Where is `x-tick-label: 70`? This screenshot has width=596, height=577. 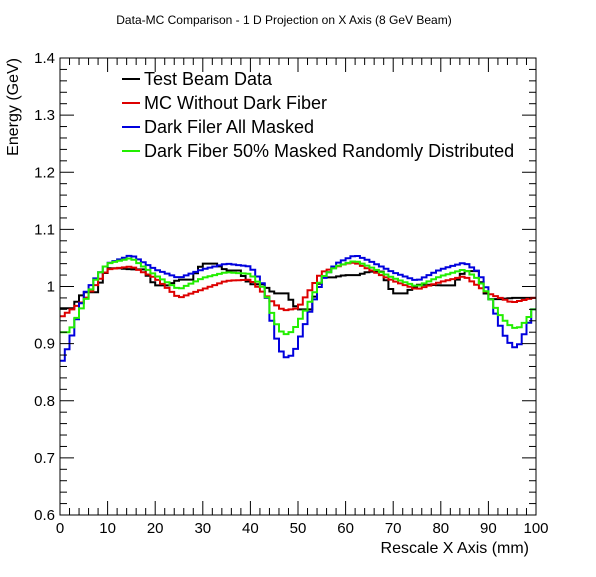 x-tick-label: 70 is located at coordinates (393, 528).